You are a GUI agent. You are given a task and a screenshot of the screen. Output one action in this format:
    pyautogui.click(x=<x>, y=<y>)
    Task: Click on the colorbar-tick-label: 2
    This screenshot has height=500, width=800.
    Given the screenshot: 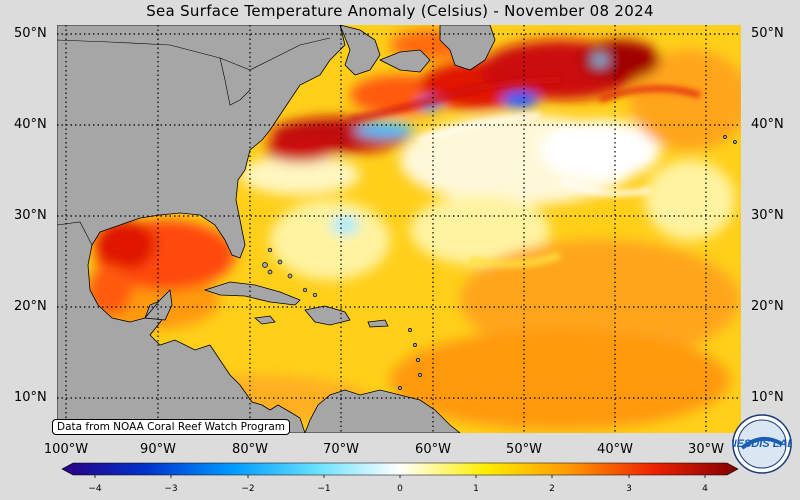 What is the action you would take?
    pyautogui.click(x=552, y=489)
    